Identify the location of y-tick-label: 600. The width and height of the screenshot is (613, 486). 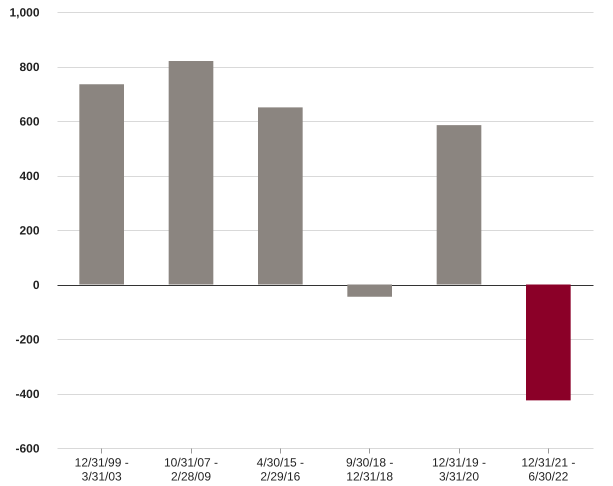
(29, 121).